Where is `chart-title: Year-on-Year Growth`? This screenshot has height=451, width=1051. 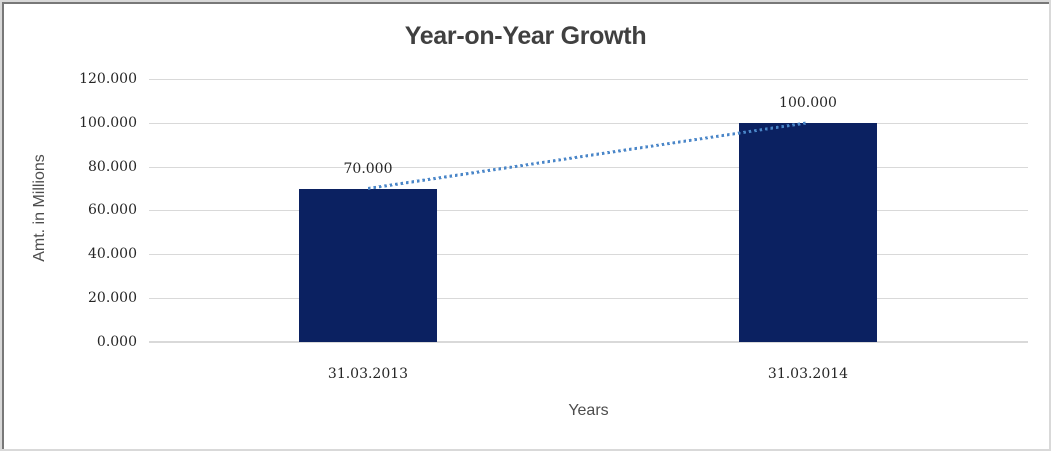 chart-title: Year-on-Year Growth is located at coordinates (525, 36).